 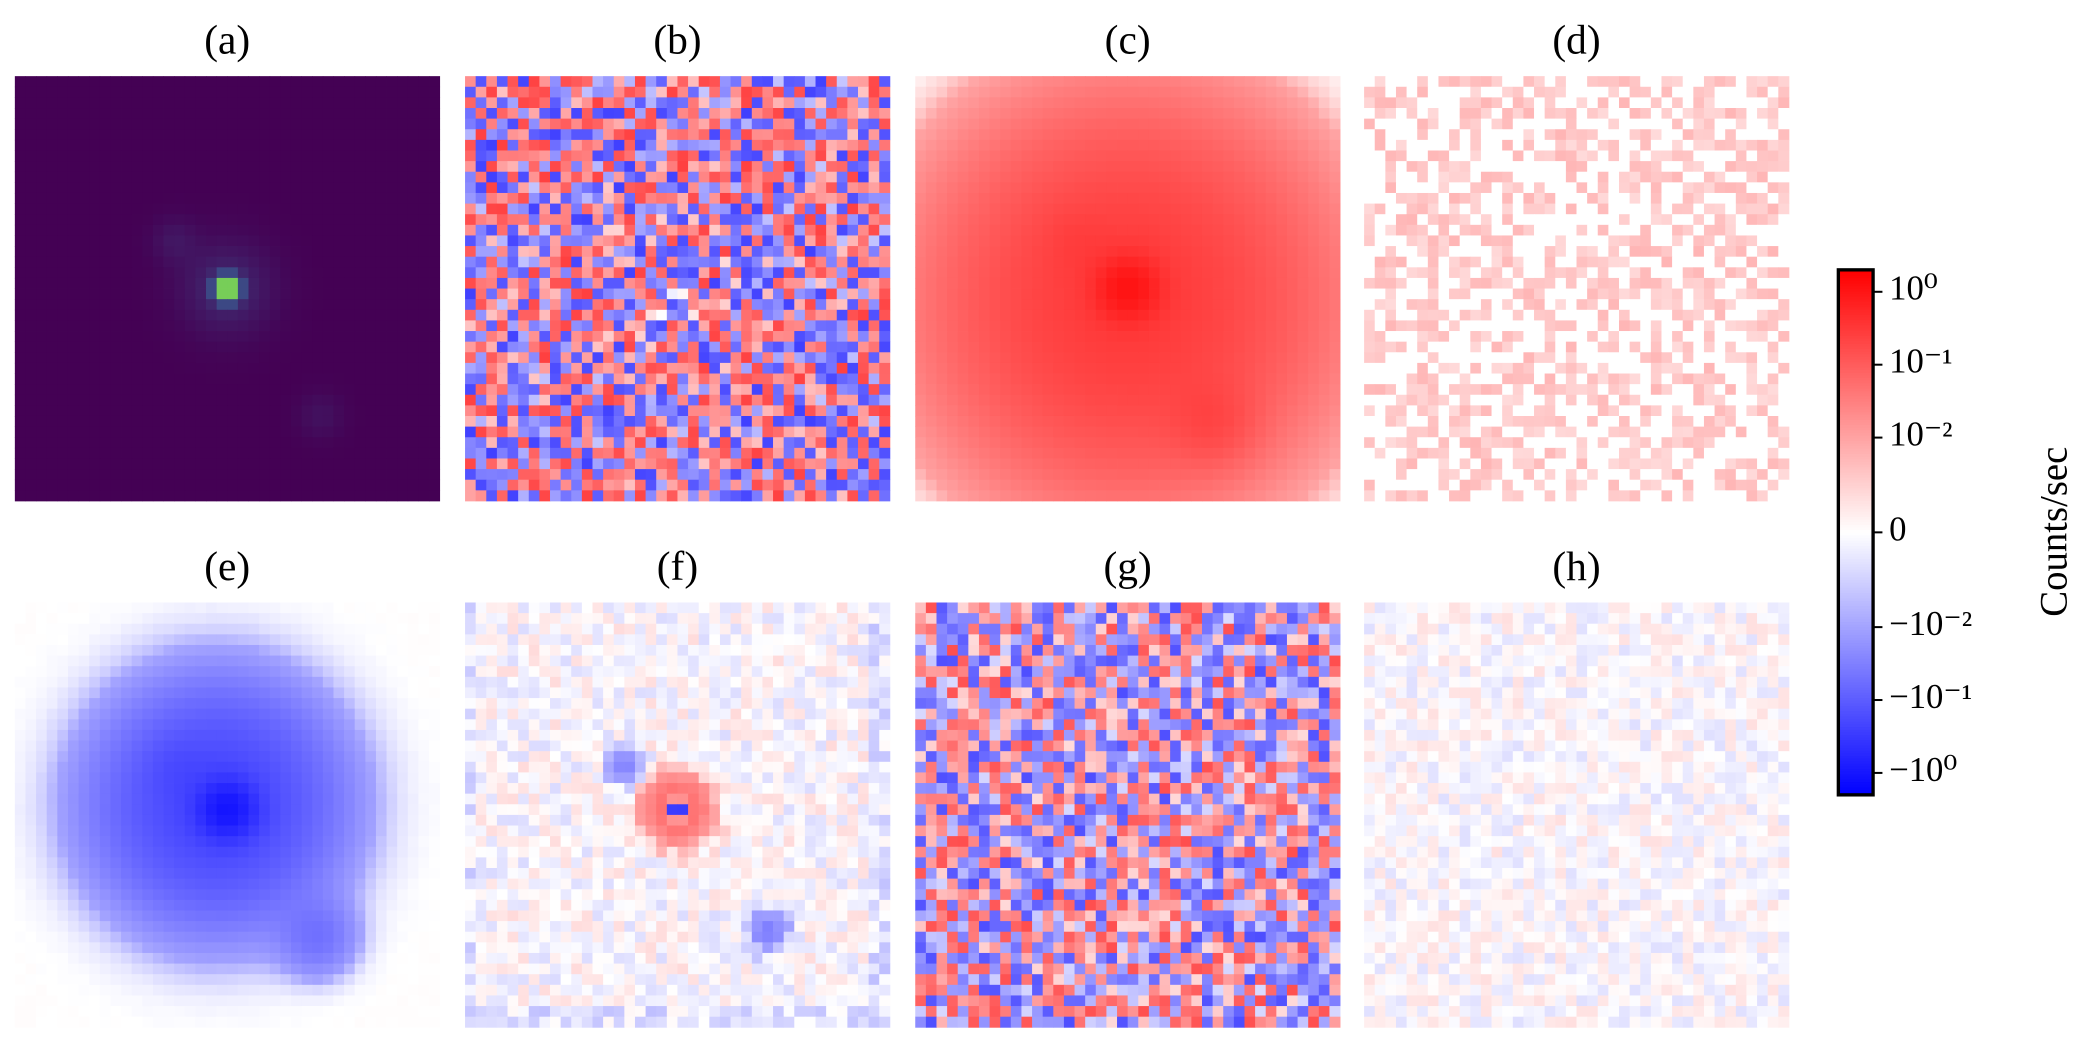 What do you see at coordinates (227, 289) in the screenshot?
I see `image-panel` at bounding box center [227, 289].